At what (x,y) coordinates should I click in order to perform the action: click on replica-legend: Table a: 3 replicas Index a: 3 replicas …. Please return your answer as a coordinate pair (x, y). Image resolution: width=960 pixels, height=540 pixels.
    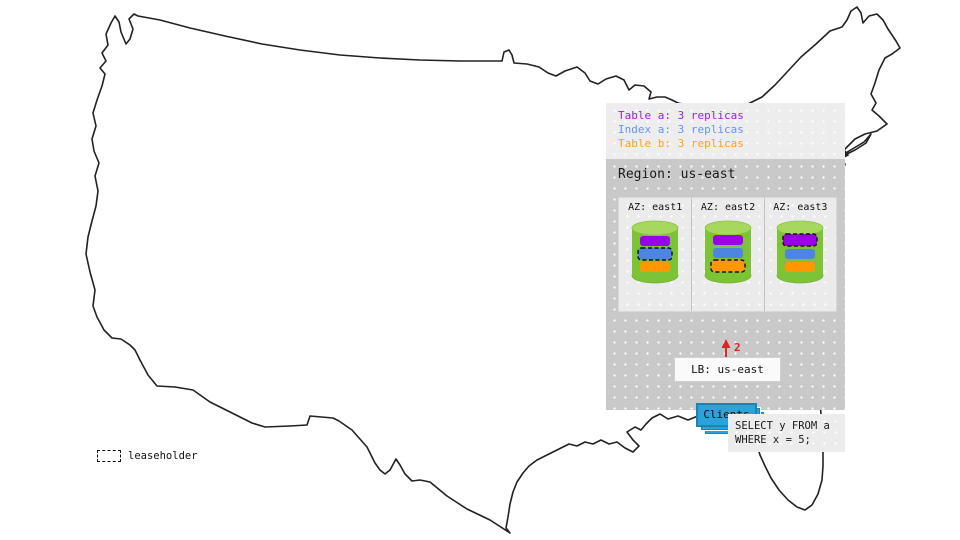
    Looking at the image, I should click on (725, 131).